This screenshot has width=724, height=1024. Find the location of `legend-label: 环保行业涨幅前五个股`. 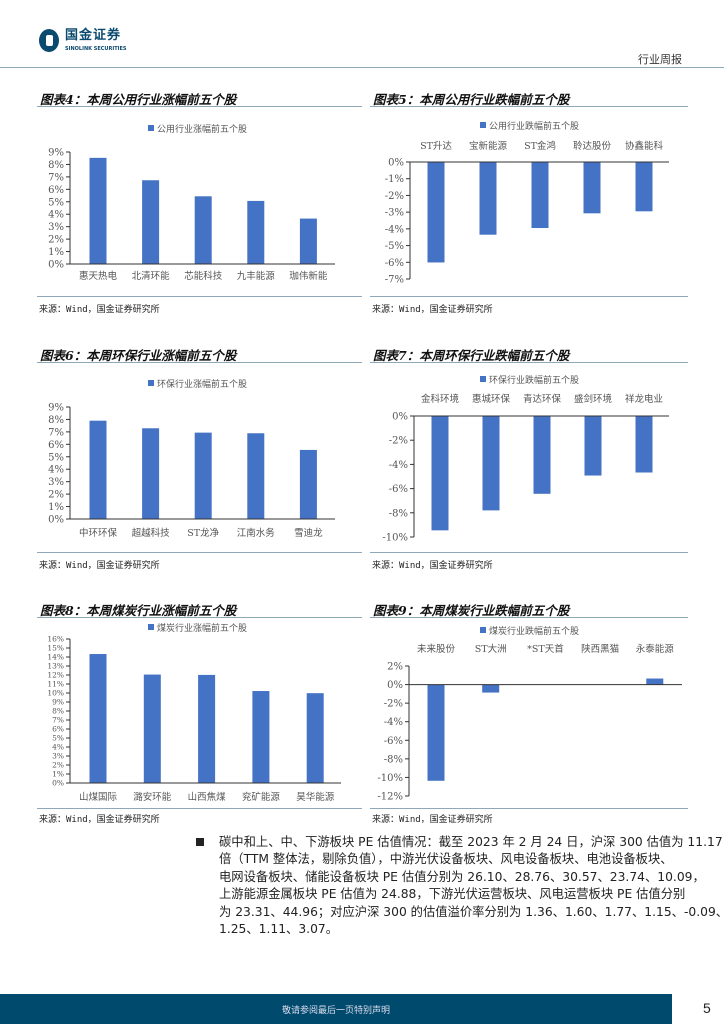

legend-label: 环保行业涨幅前五个股 is located at coordinates (202, 384).